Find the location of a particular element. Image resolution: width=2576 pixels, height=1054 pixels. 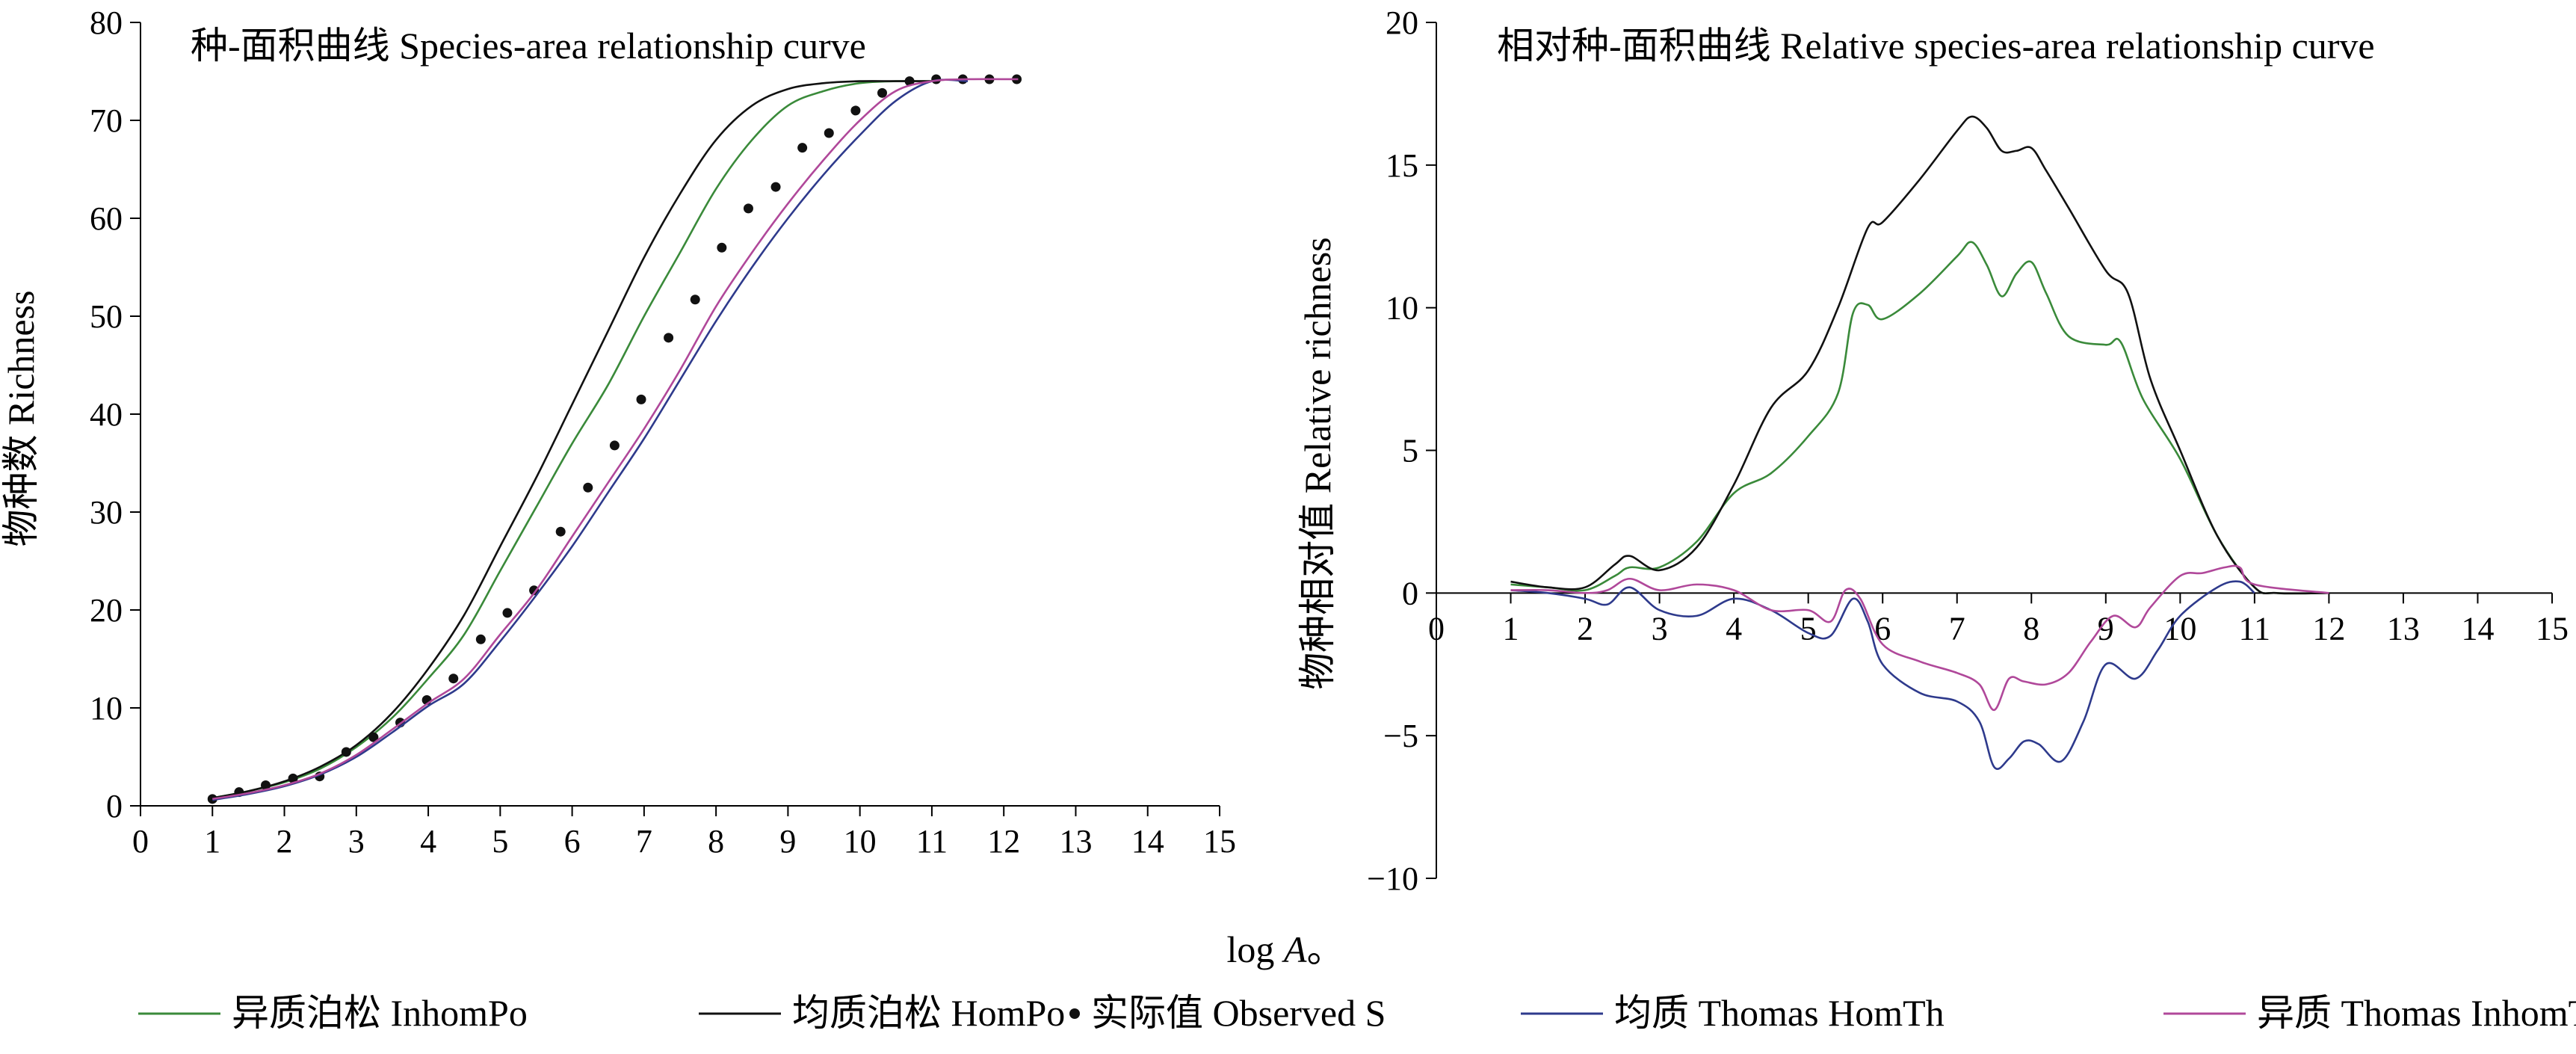

left-x-tick-label: 0 is located at coordinates (141, 841).